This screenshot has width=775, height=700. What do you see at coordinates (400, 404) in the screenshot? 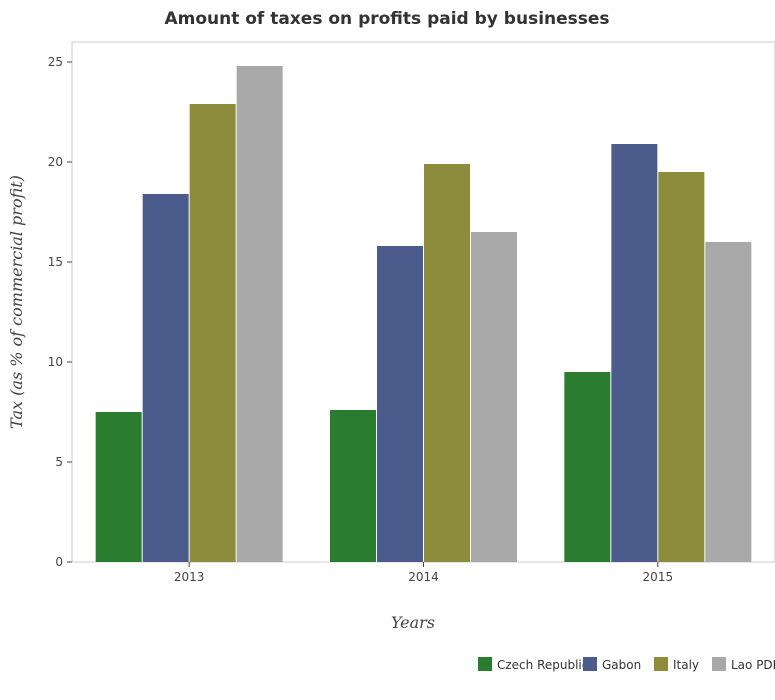
I see `bar-gabon-2014` at bounding box center [400, 404].